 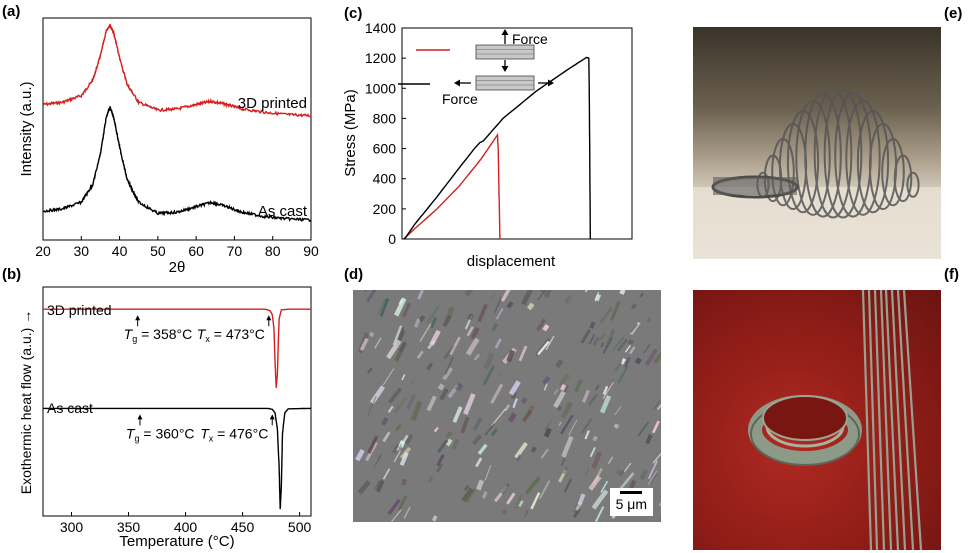 What do you see at coordinates (892, 420) in the screenshot?
I see `metal-rods-icon` at bounding box center [892, 420].